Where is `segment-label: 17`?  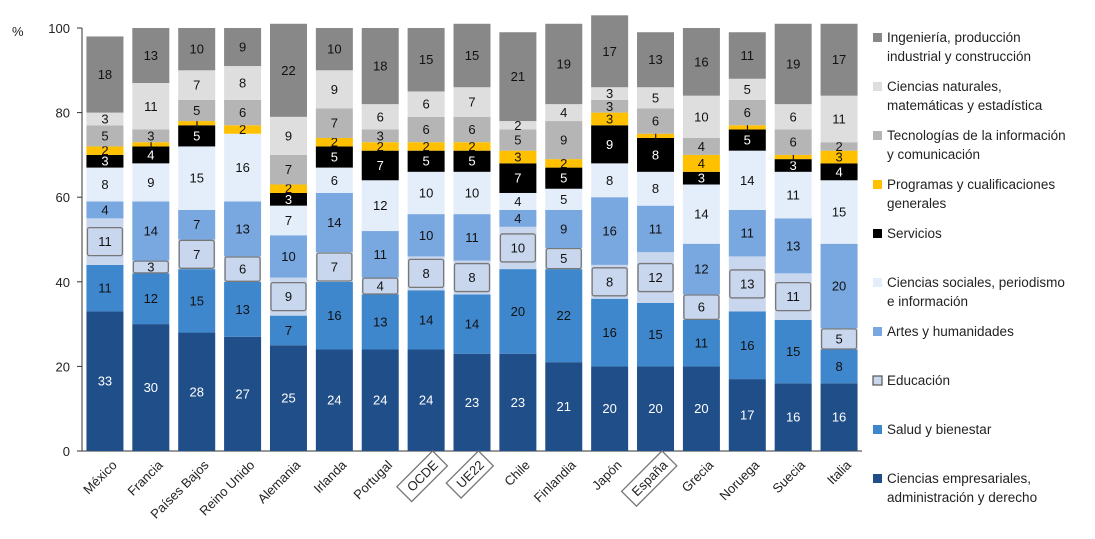
segment-label: 17 is located at coordinates (747, 415).